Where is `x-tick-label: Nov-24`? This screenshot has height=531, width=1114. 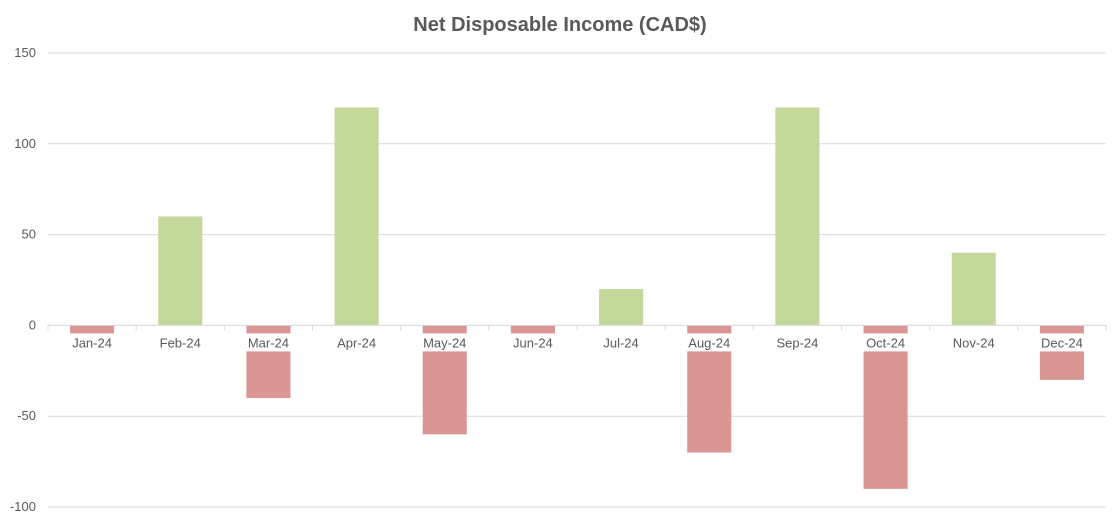 x-tick-label: Nov-24 is located at coordinates (974, 342).